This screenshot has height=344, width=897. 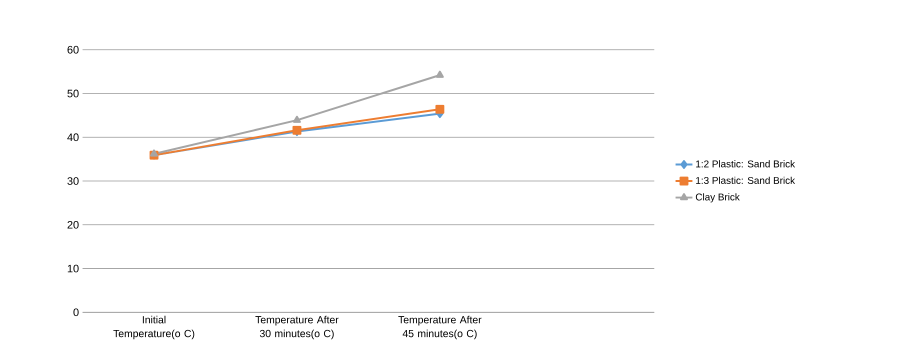 I want to click on y-tick-label: 40, so click(x=73, y=138).